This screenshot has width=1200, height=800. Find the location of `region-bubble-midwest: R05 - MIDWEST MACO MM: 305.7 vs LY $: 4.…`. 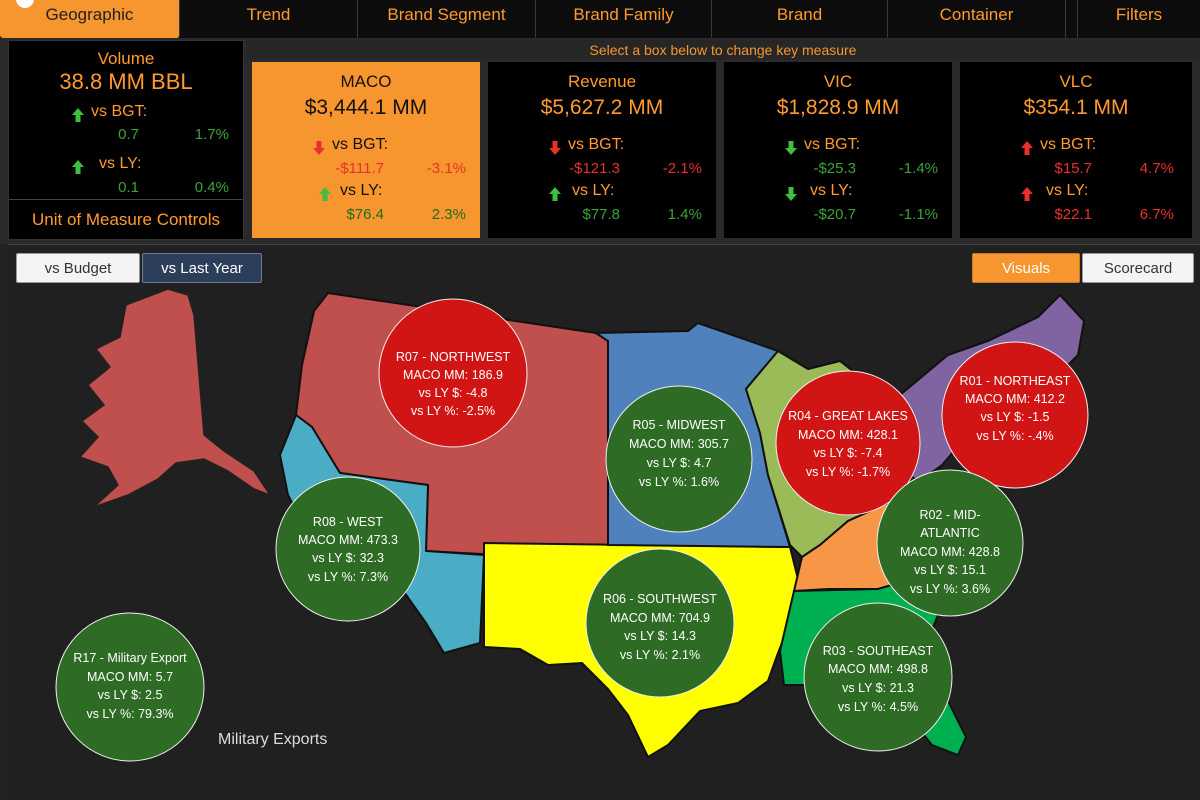

region-bubble-midwest: R05 - MIDWEST MACO MM: 305.7 vs LY $: 4.… is located at coordinates (679, 459).